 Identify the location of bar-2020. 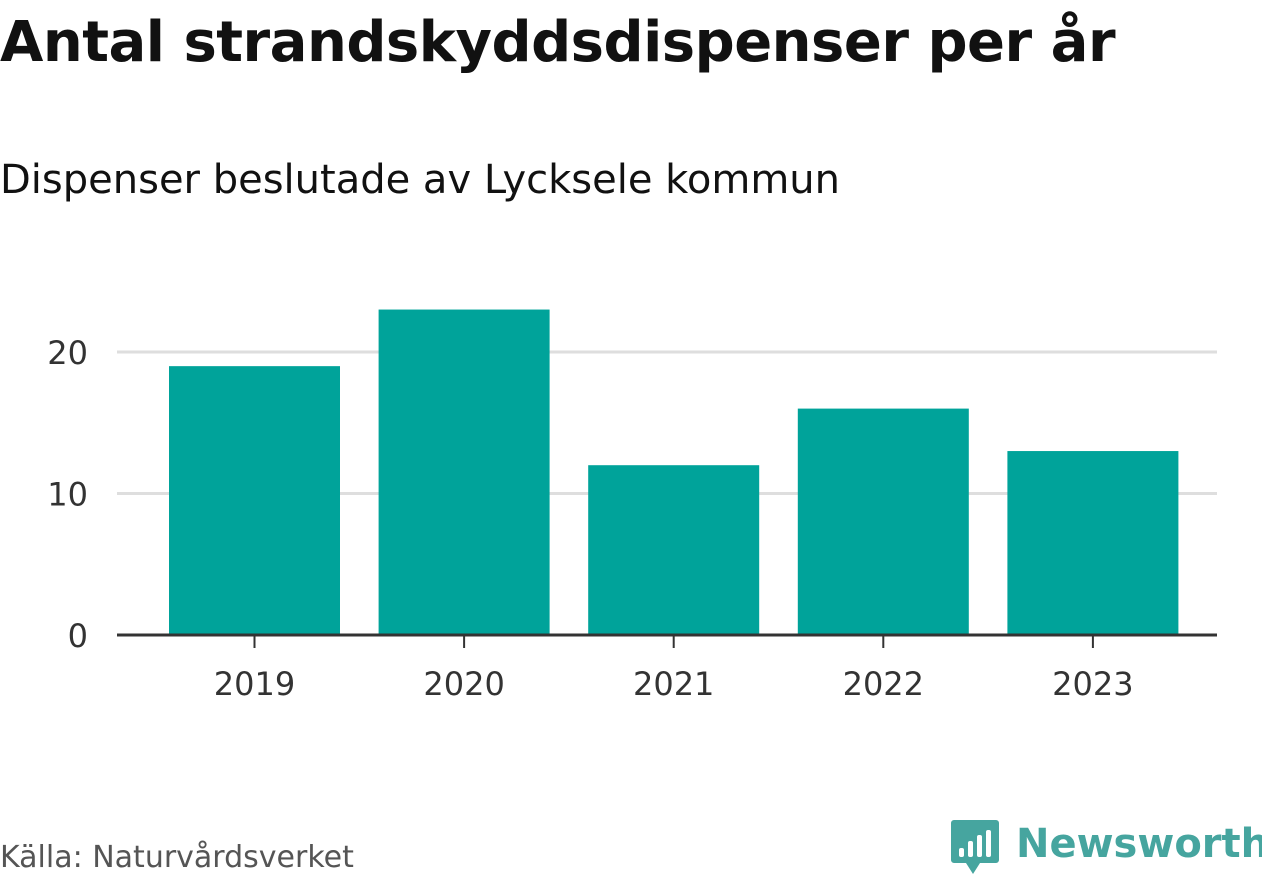
(464, 472).